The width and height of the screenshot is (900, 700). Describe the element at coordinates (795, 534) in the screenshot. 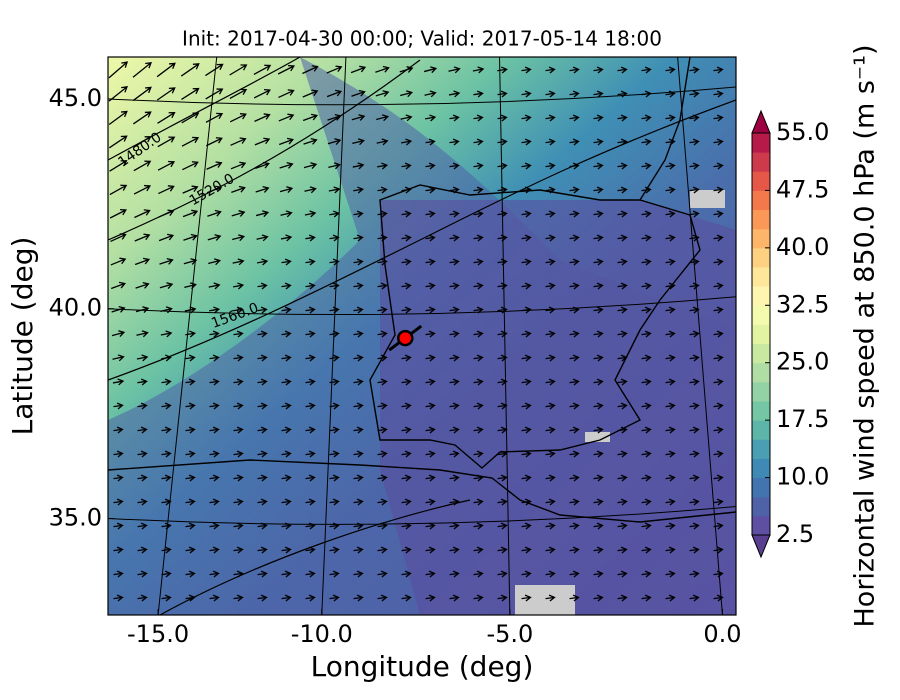

I see `colorbar-tick-label: 2.5` at that location.